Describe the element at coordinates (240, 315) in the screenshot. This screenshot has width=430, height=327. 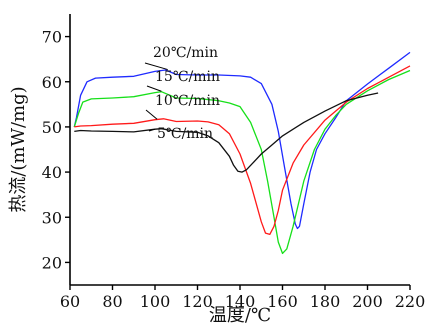
I see `x-axis-title: 温度/℃` at that location.